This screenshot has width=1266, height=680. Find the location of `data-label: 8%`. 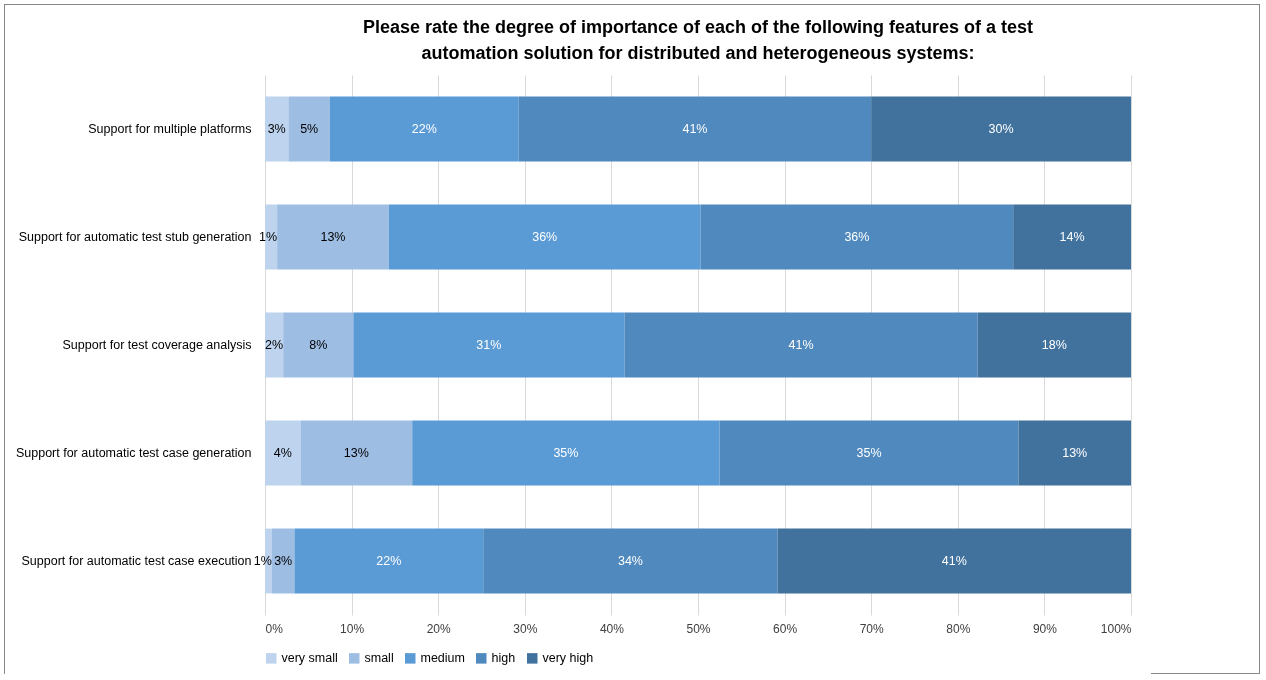

data-label: 8% is located at coordinates (318, 345).